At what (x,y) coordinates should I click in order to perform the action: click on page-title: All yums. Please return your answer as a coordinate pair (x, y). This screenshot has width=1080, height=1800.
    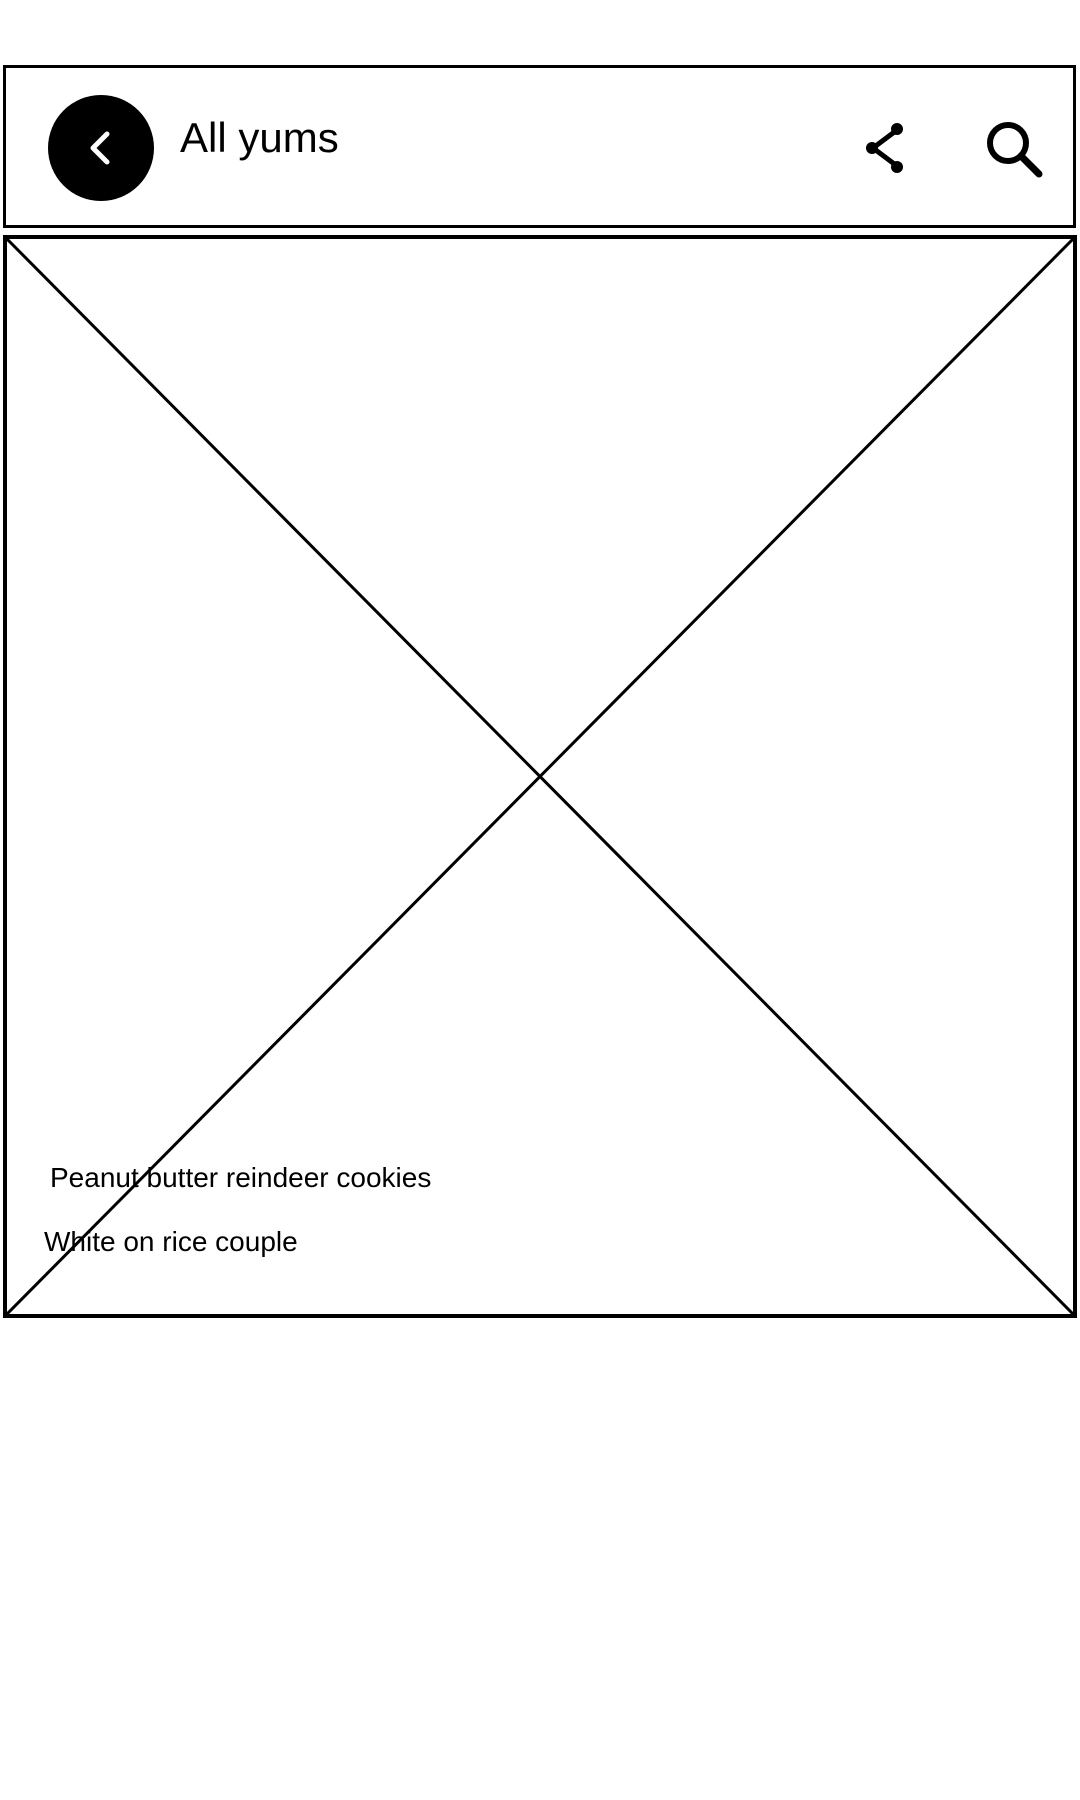
    Looking at the image, I should click on (259, 137).